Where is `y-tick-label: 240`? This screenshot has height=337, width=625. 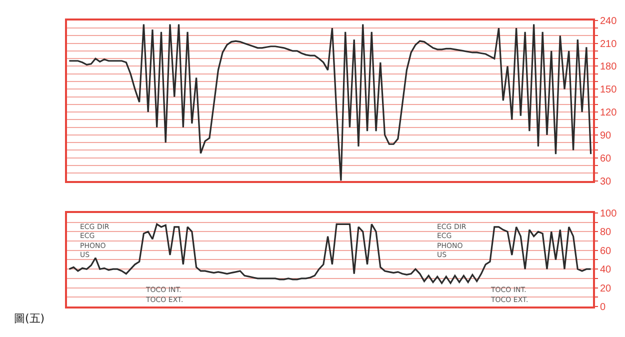
y-tick-label: 240 is located at coordinates (609, 21).